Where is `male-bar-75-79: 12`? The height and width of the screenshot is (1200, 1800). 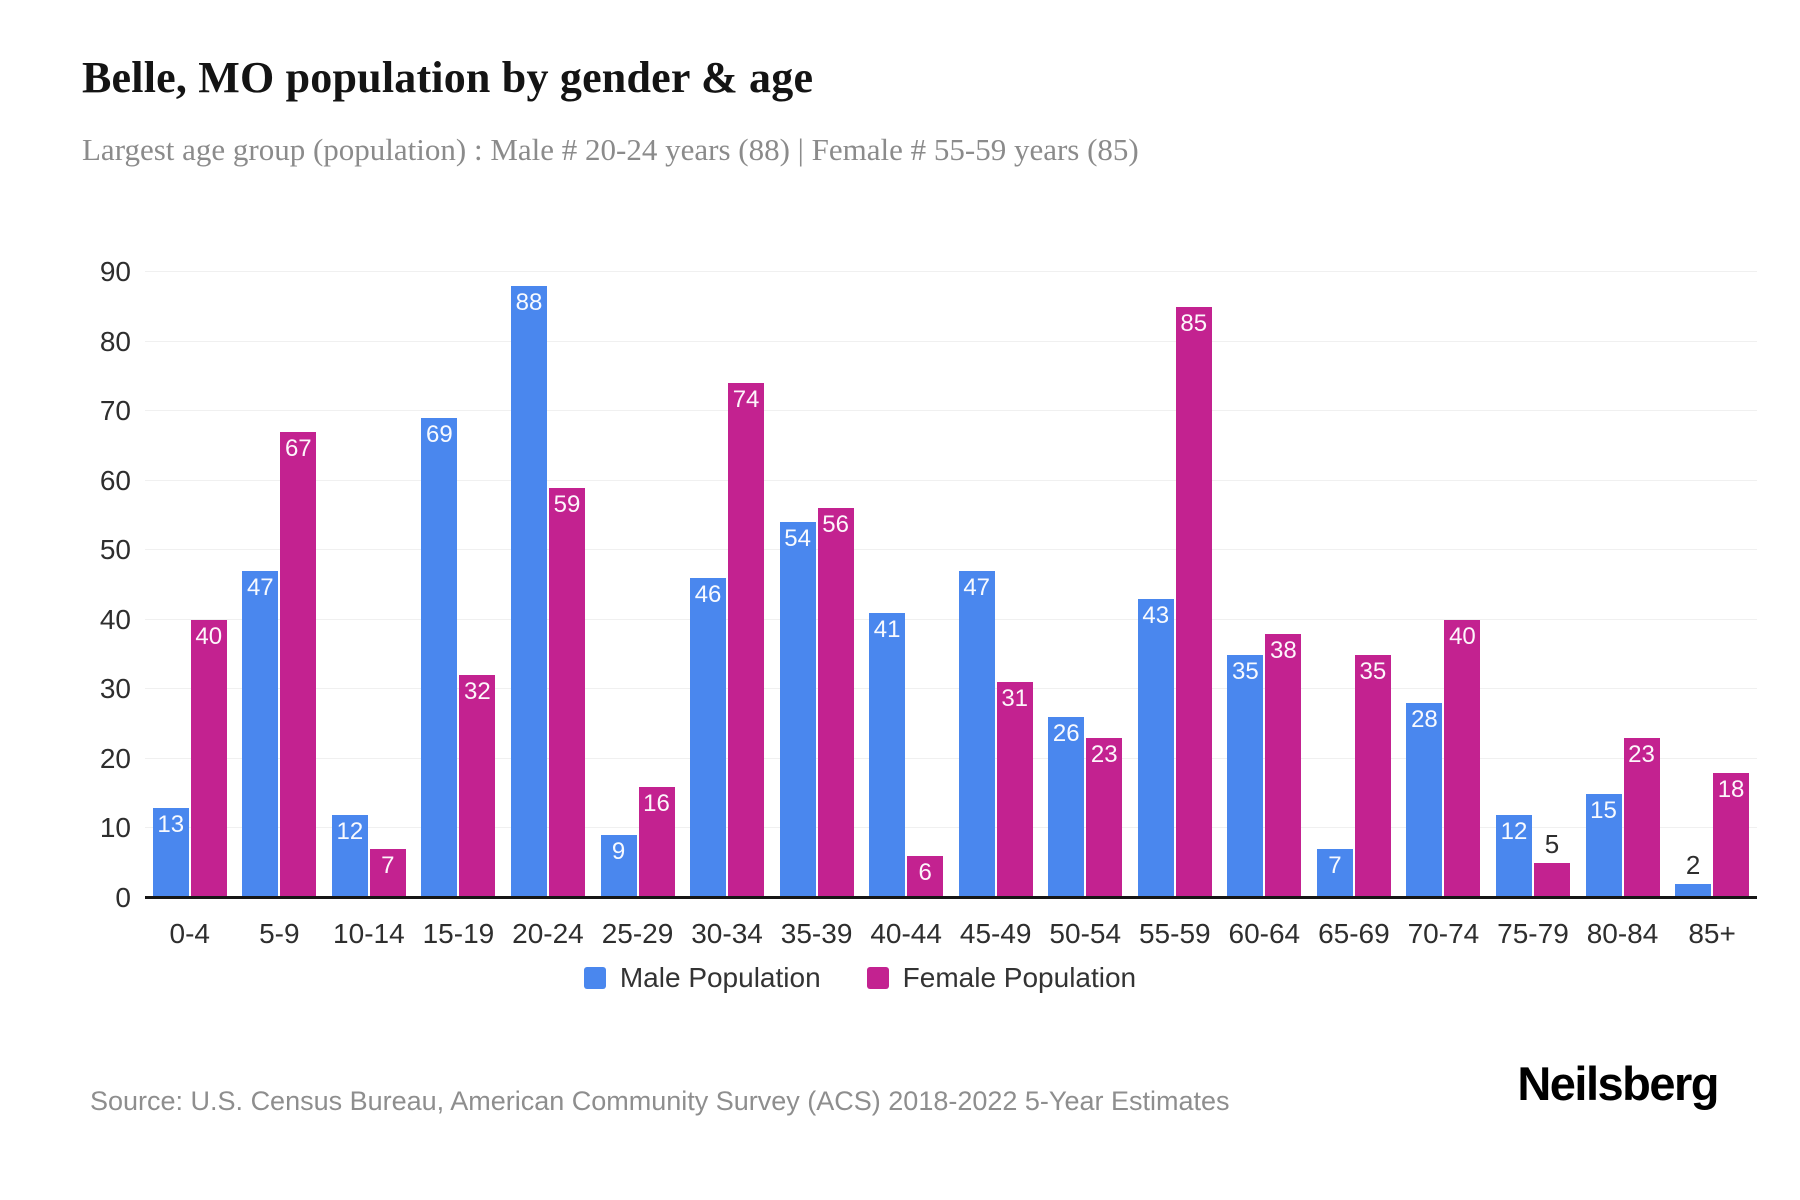 male-bar-75-79: 12 is located at coordinates (1513, 856).